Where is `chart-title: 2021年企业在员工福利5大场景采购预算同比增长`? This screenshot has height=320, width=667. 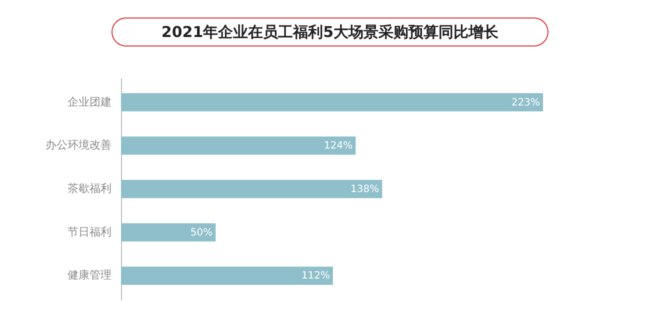
chart-title: 2021年企业在员工福利5大场景采购预算同比增长 is located at coordinates (330, 32).